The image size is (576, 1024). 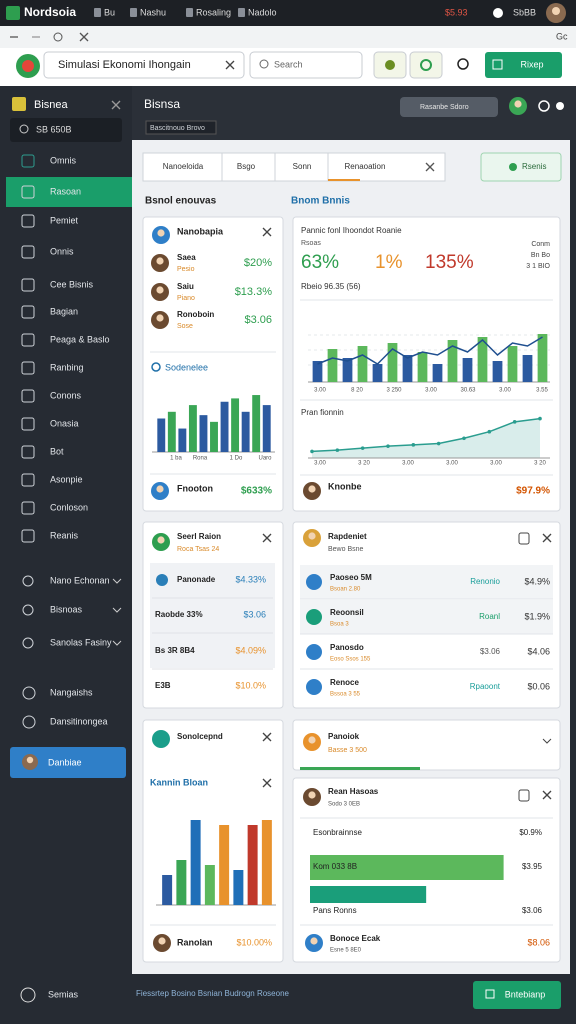 What do you see at coordinates (331, 286) in the screenshot?
I see `chart-title: Rbeio 96.35 (56)` at bounding box center [331, 286].